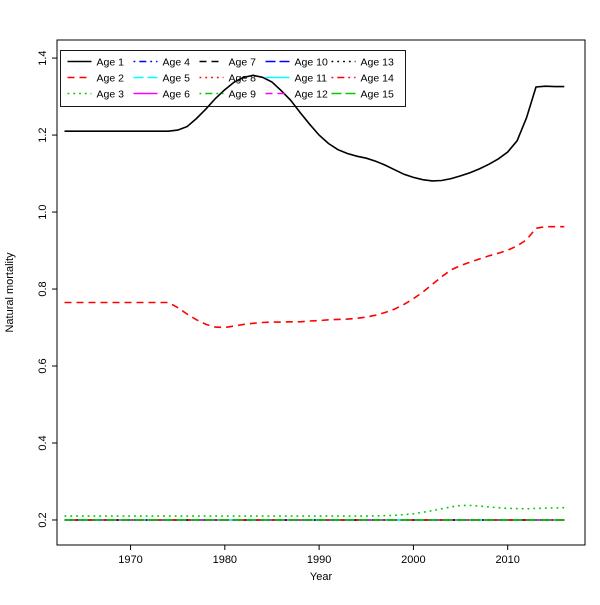 The height and width of the screenshot is (605, 600). I want to click on x-axis-tick-label: 1970, so click(130, 560).